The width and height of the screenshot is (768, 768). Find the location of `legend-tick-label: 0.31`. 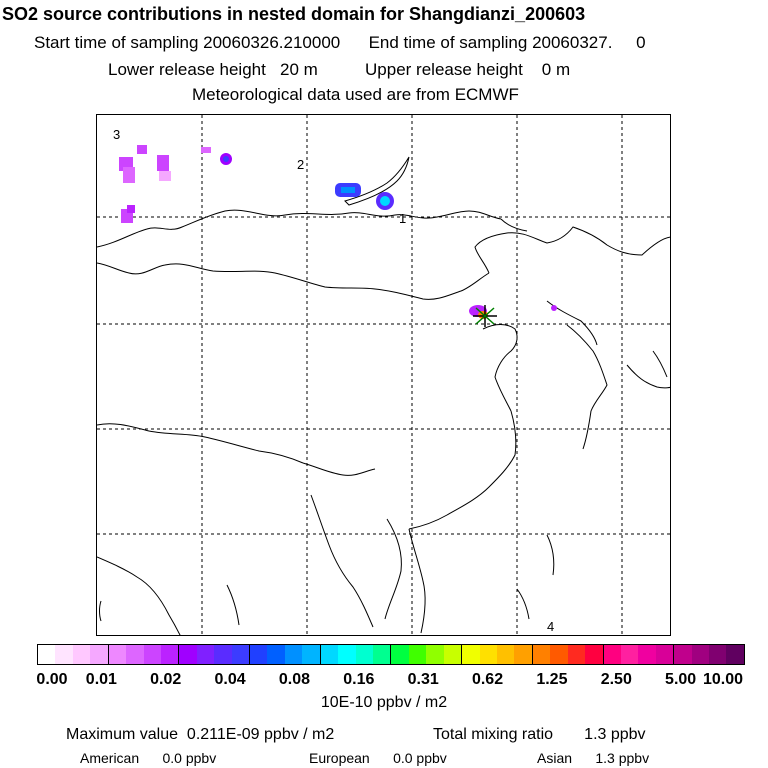

legend-tick-label: 0.31 is located at coordinates (423, 679).